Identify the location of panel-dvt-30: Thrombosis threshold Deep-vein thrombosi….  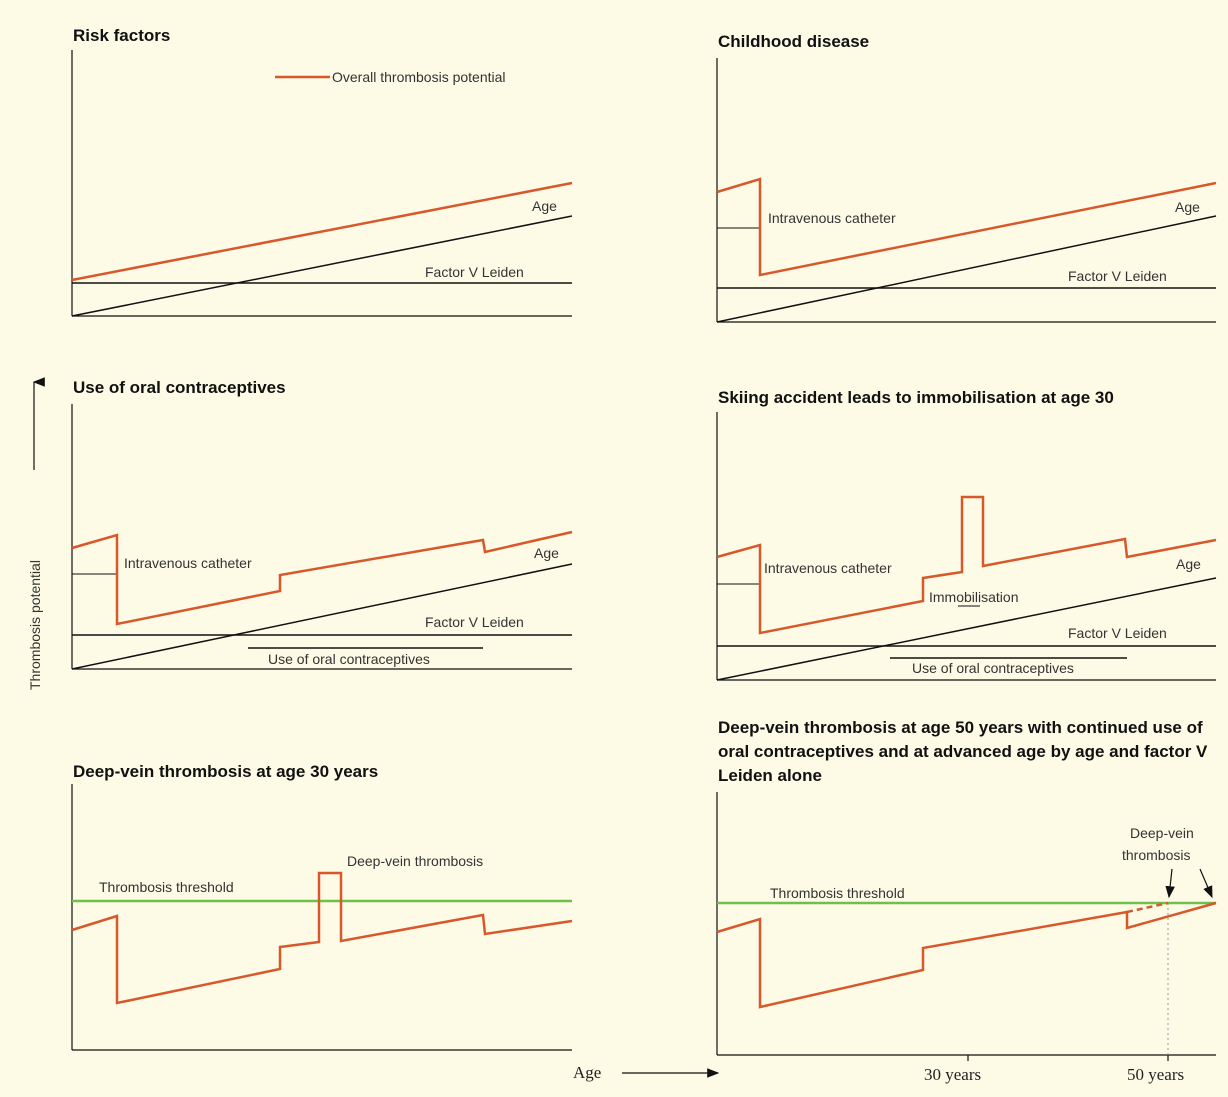
(322, 917).